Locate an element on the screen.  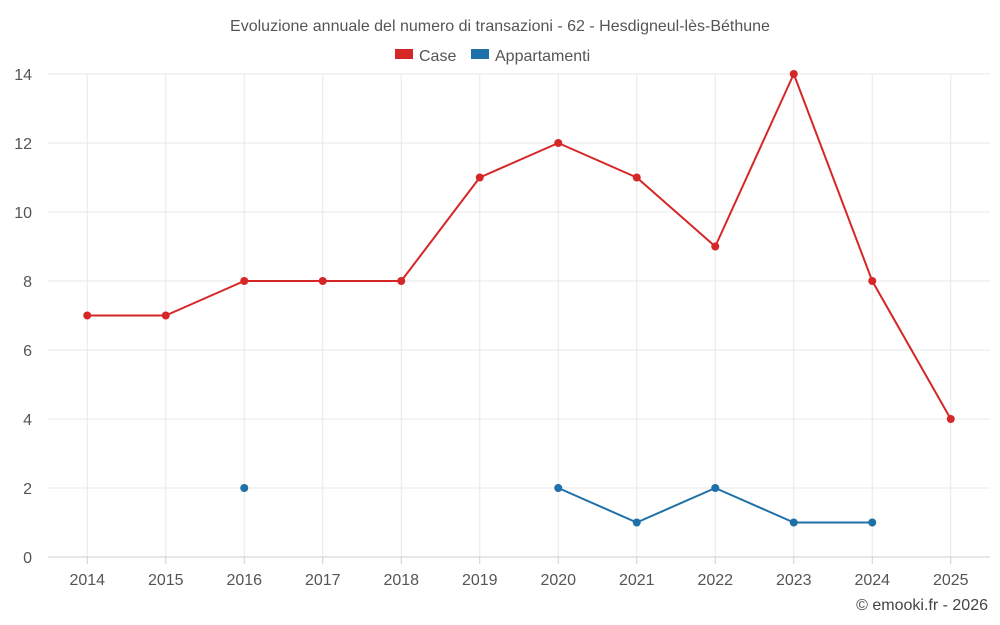
credit-text: © emooki.fr - 2026 is located at coordinates (922, 605).